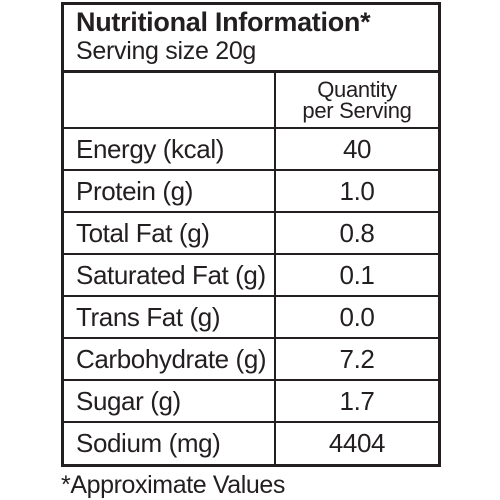 This screenshot has width=500, height=500. Describe the element at coordinates (170, 358) in the screenshot. I see `nutrient-name: Carbohydrate (g)` at that location.